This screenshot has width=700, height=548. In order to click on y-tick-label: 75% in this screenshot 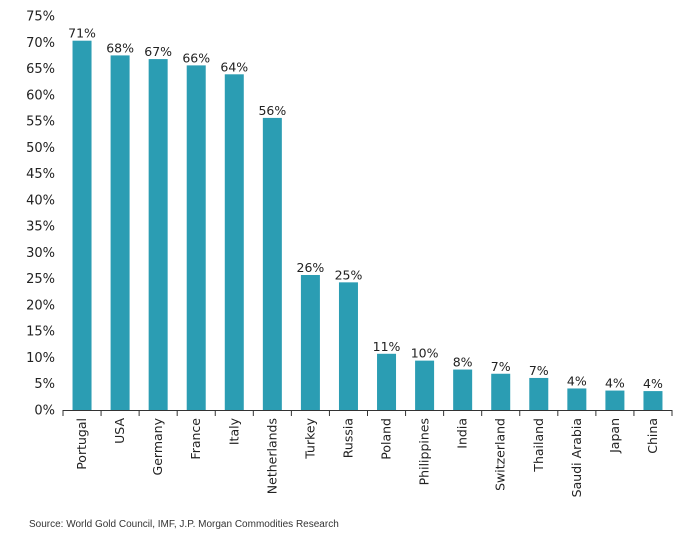, I will do `click(40, 17)`.